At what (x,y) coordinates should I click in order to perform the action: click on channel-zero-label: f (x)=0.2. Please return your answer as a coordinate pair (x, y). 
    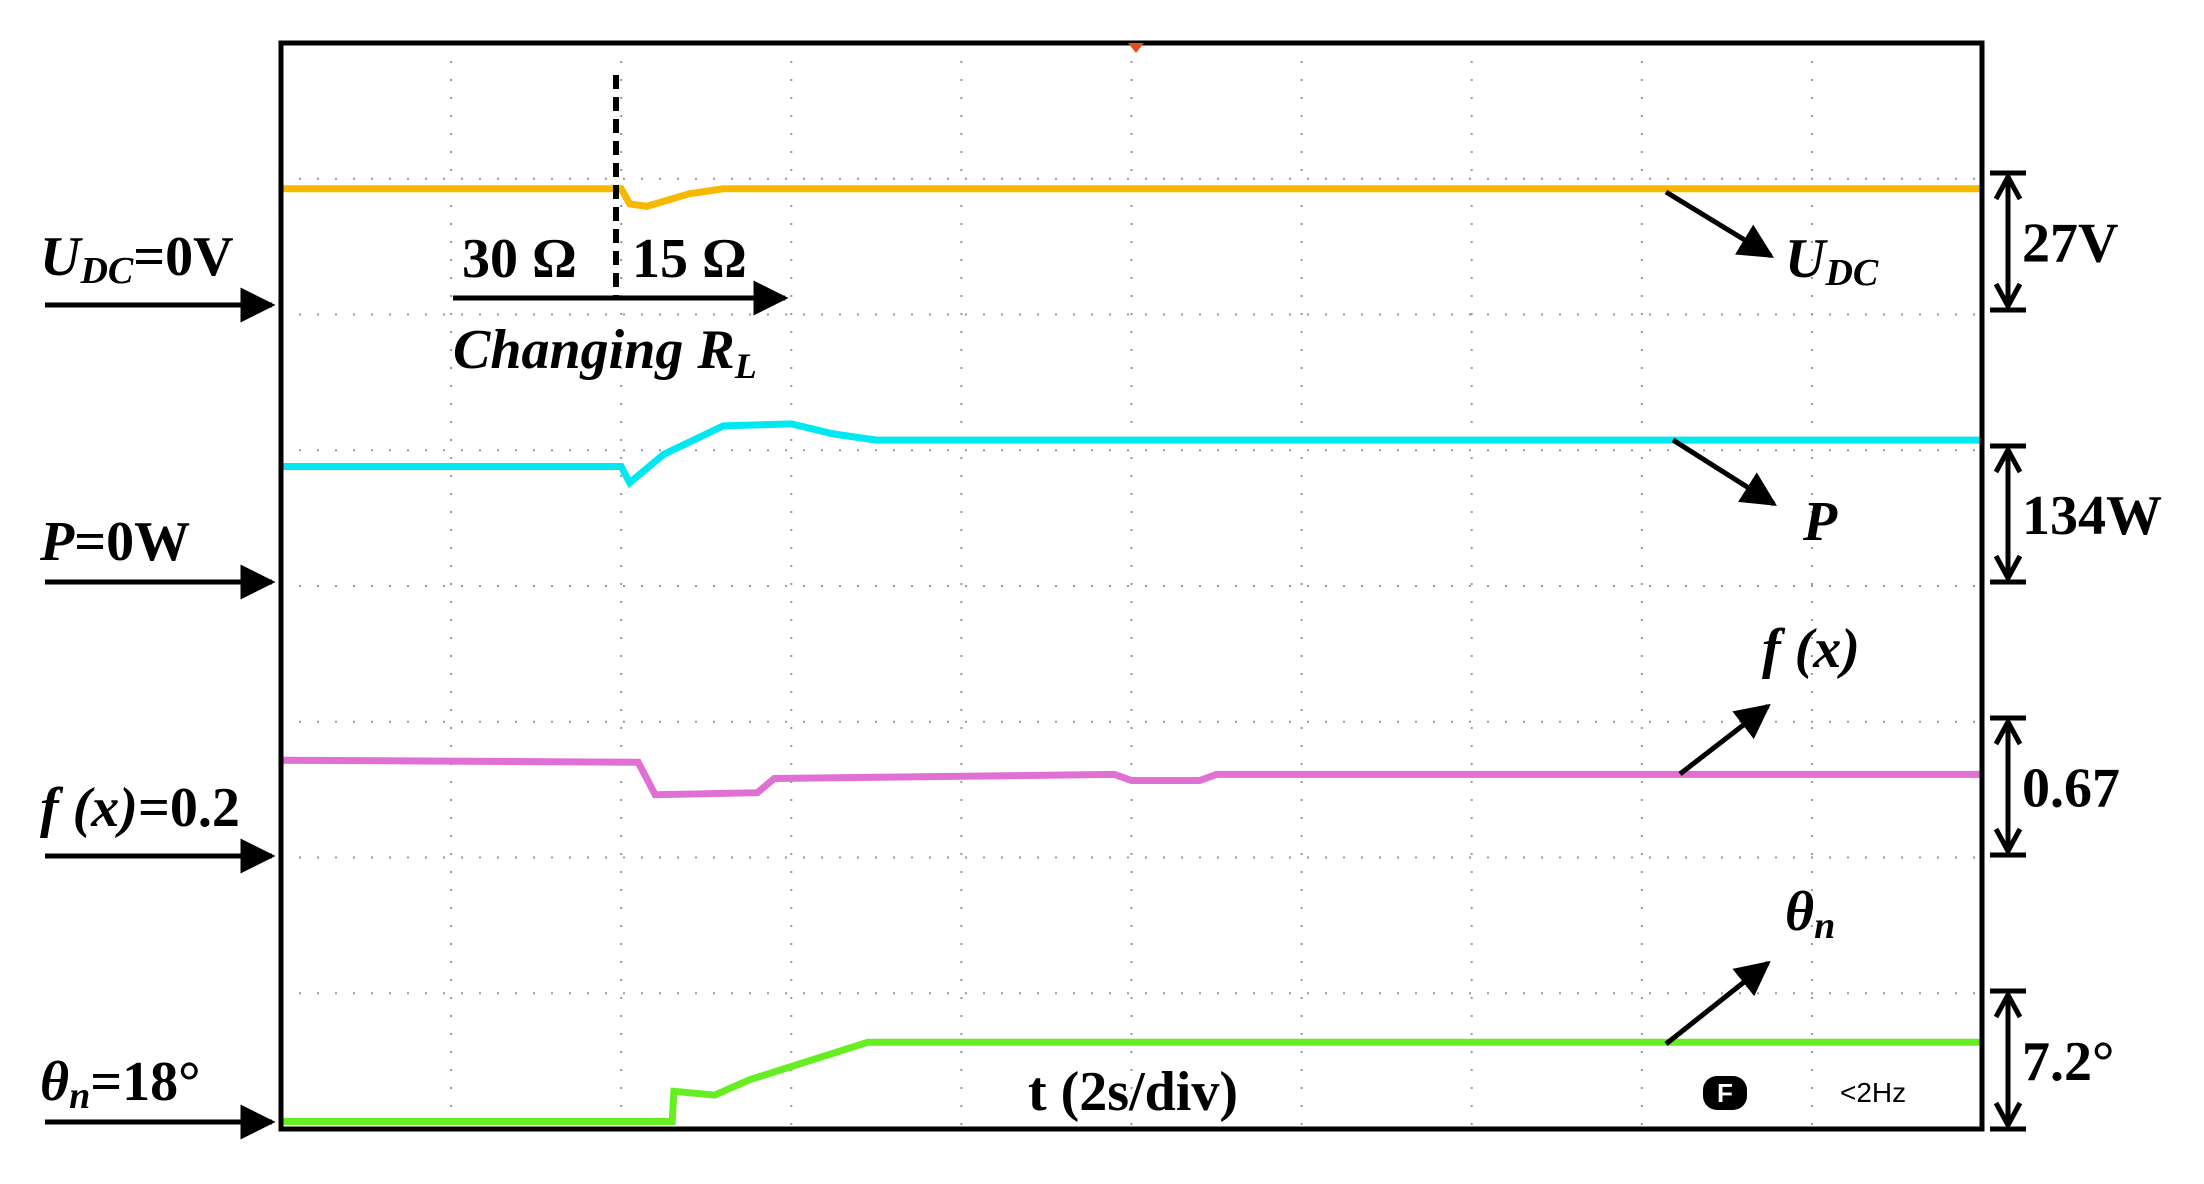
    Looking at the image, I should click on (140, 808).